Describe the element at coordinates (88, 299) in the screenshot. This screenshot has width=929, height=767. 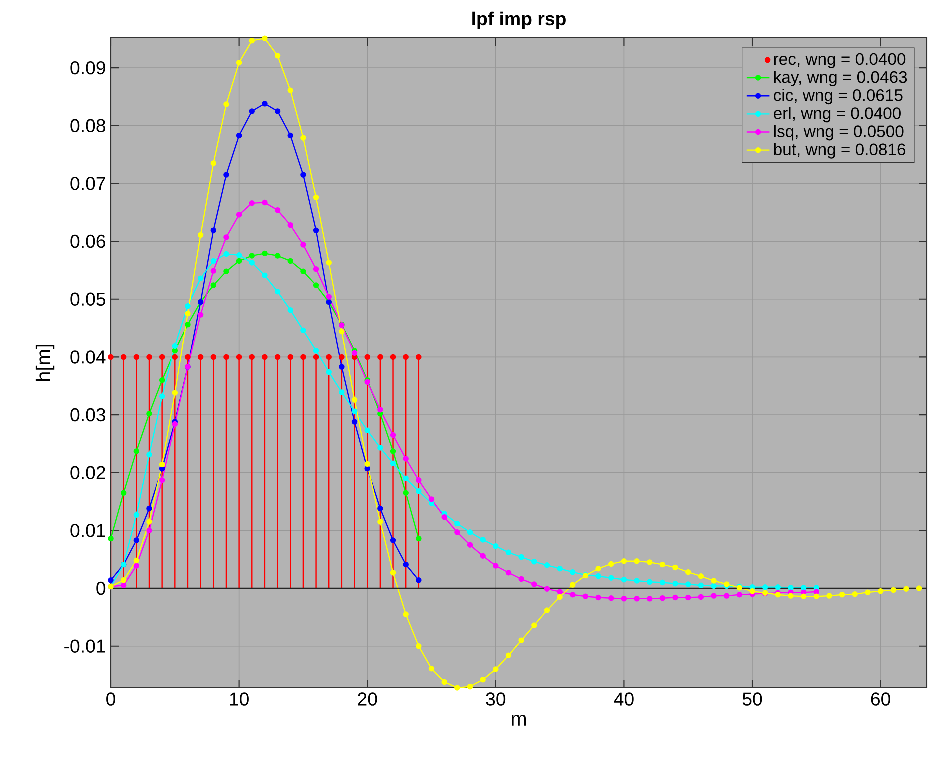
I see `y-tick-label: 0.05` at that location.